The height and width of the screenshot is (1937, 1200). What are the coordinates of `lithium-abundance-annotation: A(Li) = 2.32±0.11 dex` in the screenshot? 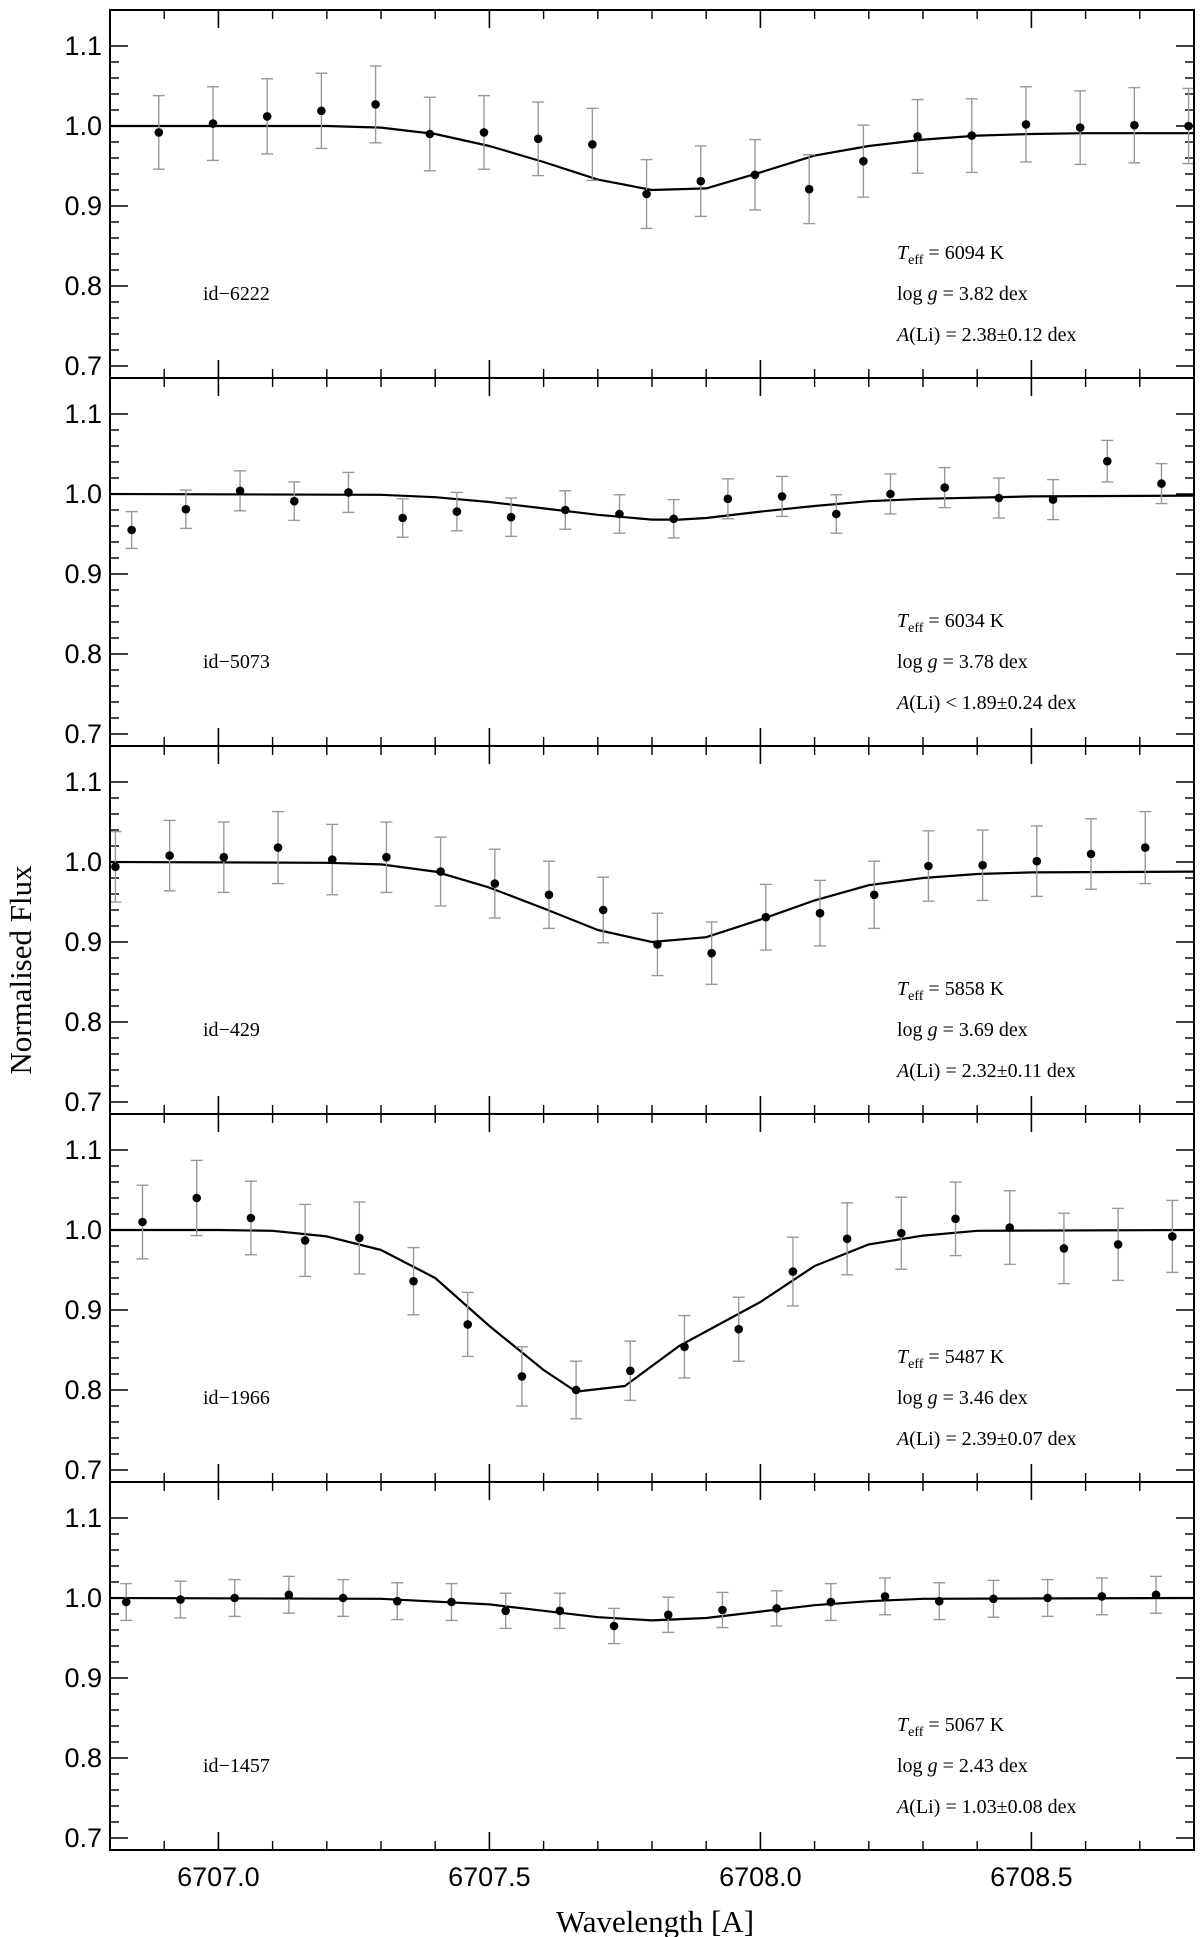 It's located at (985, 1071).